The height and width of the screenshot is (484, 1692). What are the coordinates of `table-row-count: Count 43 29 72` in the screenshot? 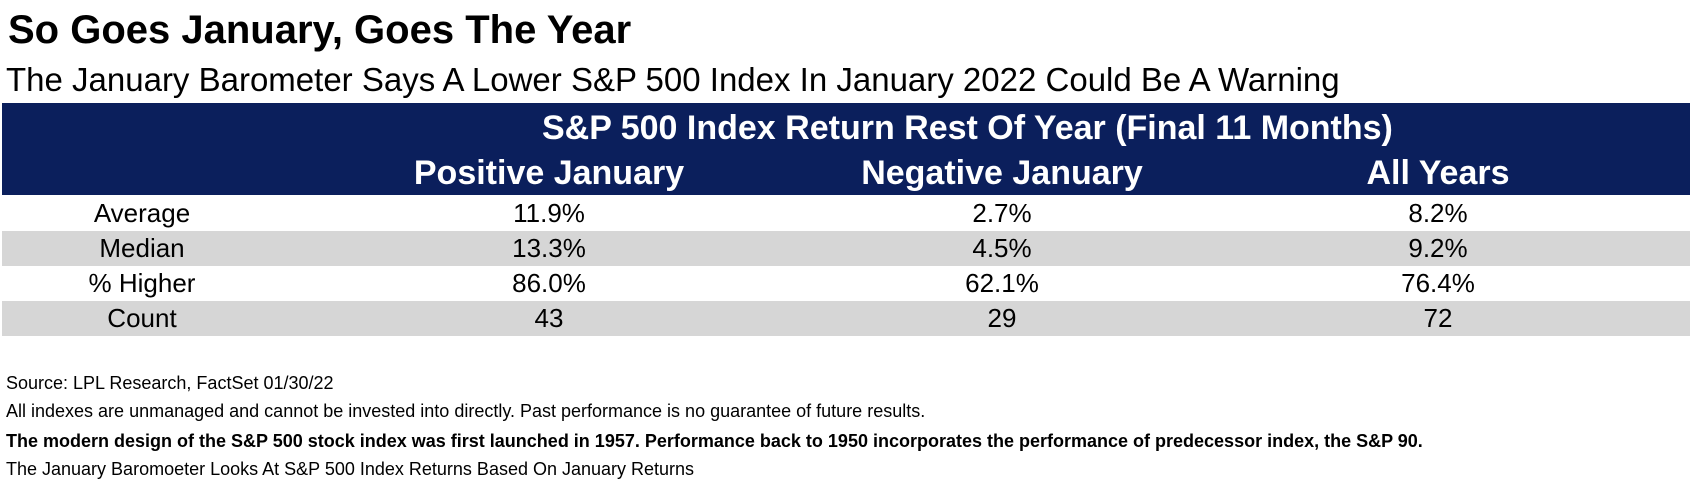 It's located at (846, 318).